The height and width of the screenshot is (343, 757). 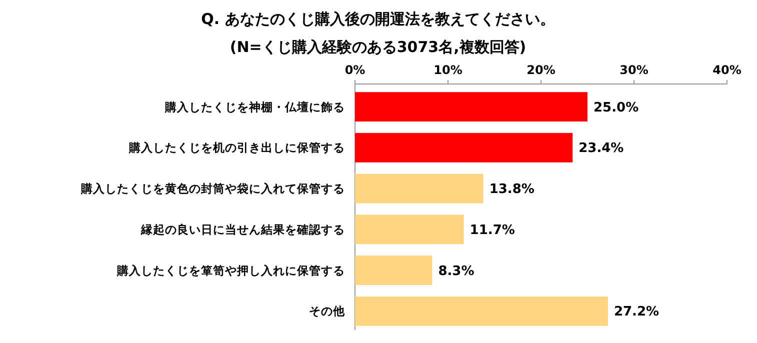 I want to click on x-tick-label: 0%, so click(x=355, y=70).